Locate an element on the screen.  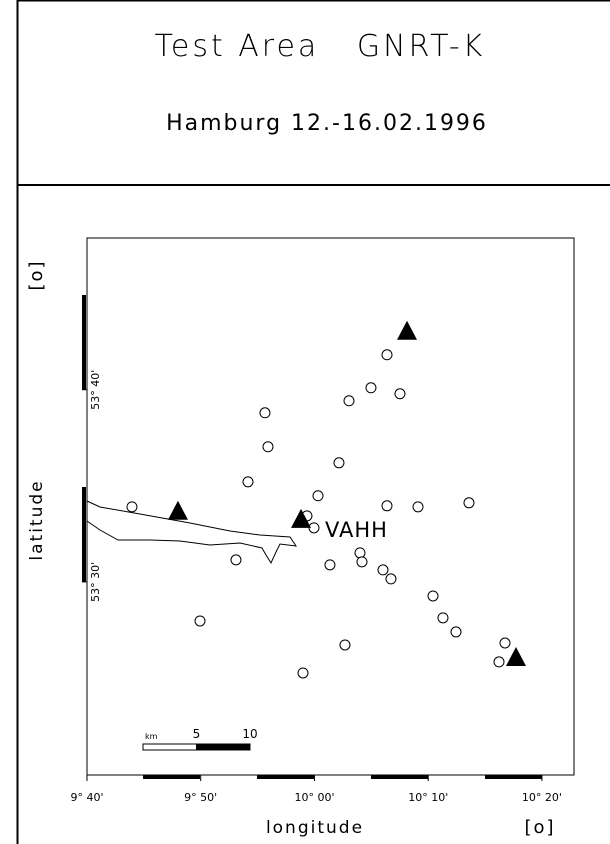
coastline is located at coordinates (192, 532).